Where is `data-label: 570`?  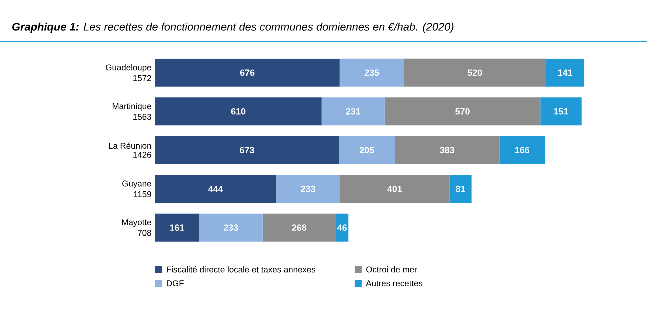
data-label: 570 is located at coordinates (463, 112).